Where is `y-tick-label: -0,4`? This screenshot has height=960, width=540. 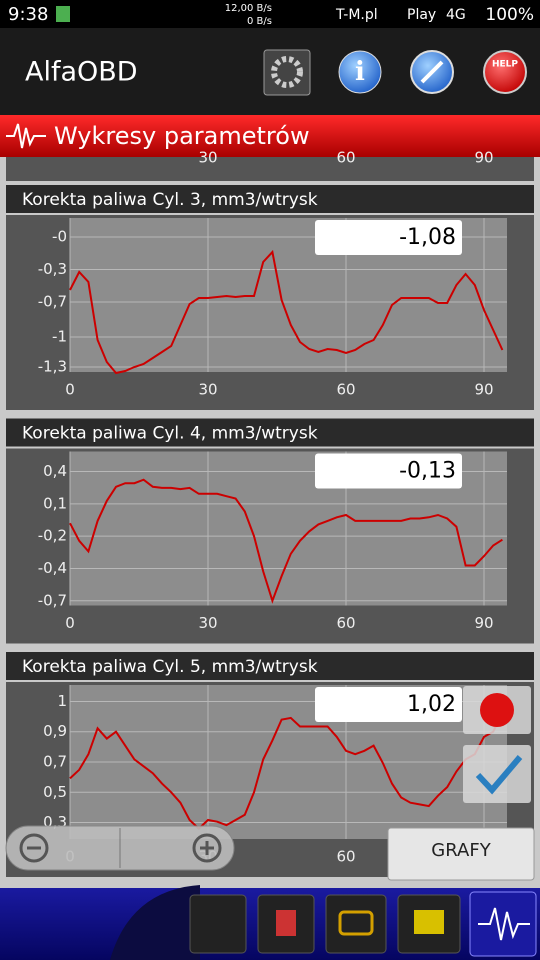
y-tick-label: -0,4 is located at coordinates (52, 568).